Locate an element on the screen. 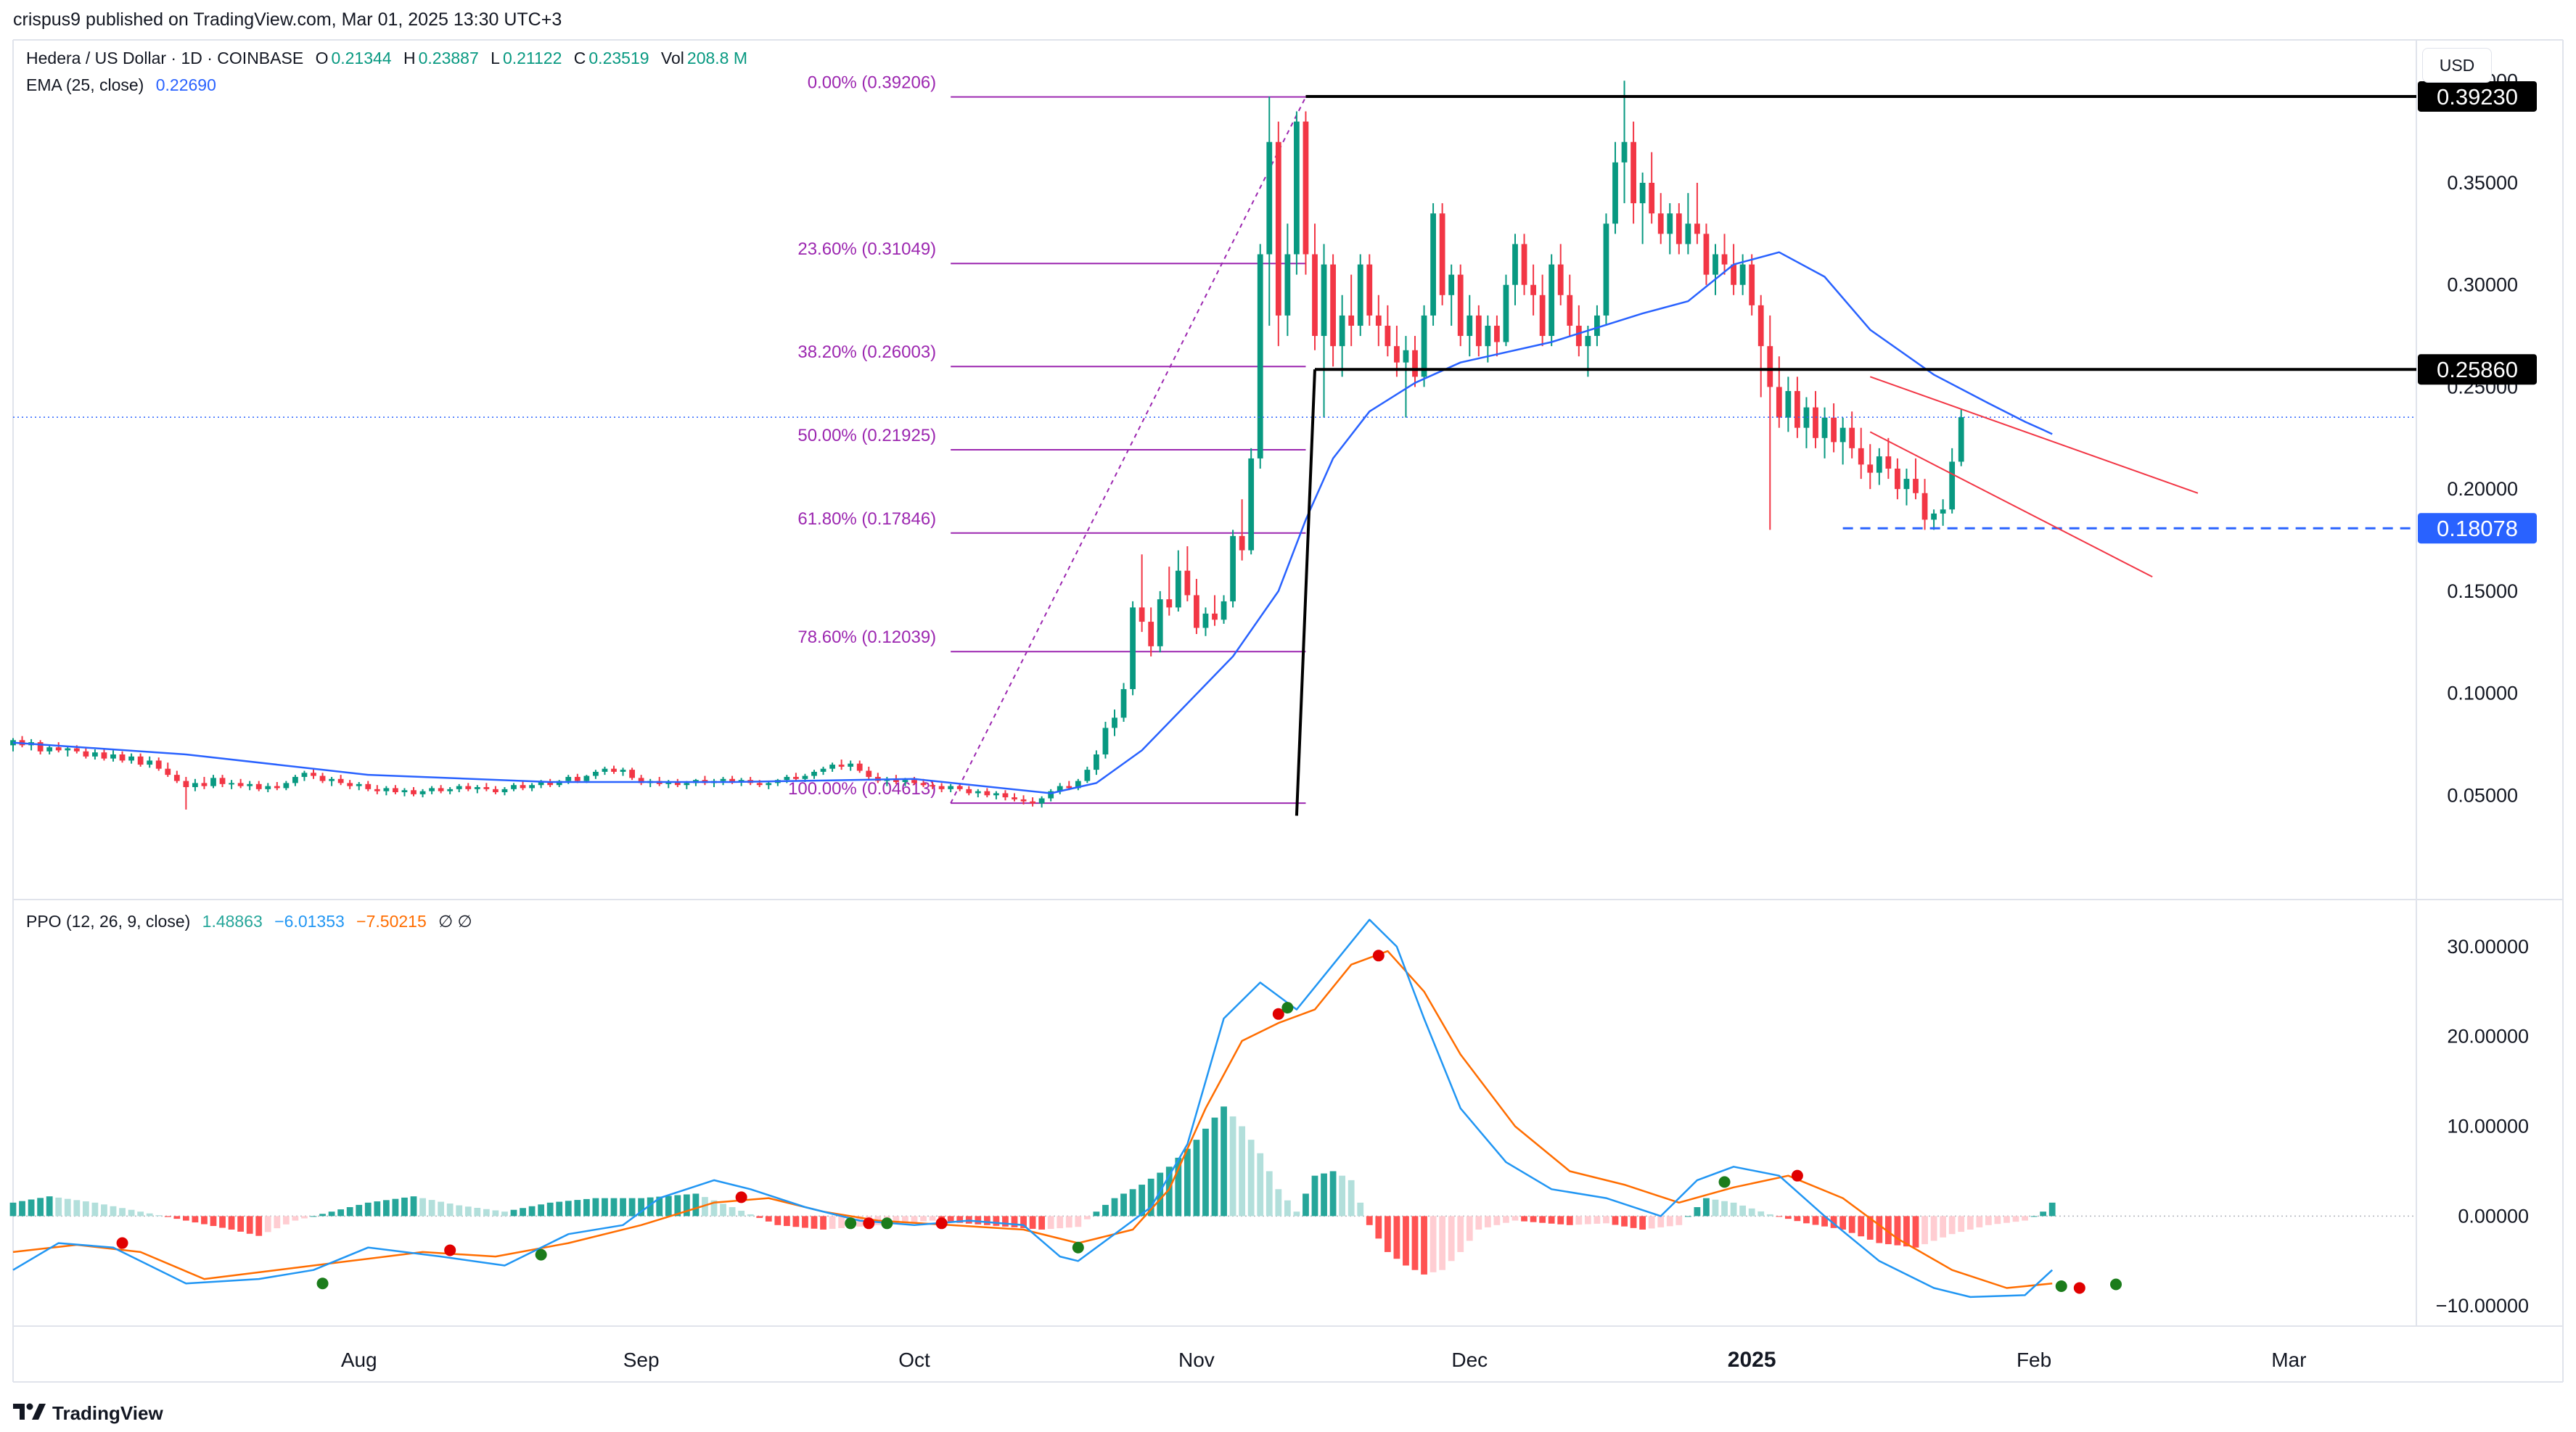  channel-lower-line is located at coordinates (2011, 504).